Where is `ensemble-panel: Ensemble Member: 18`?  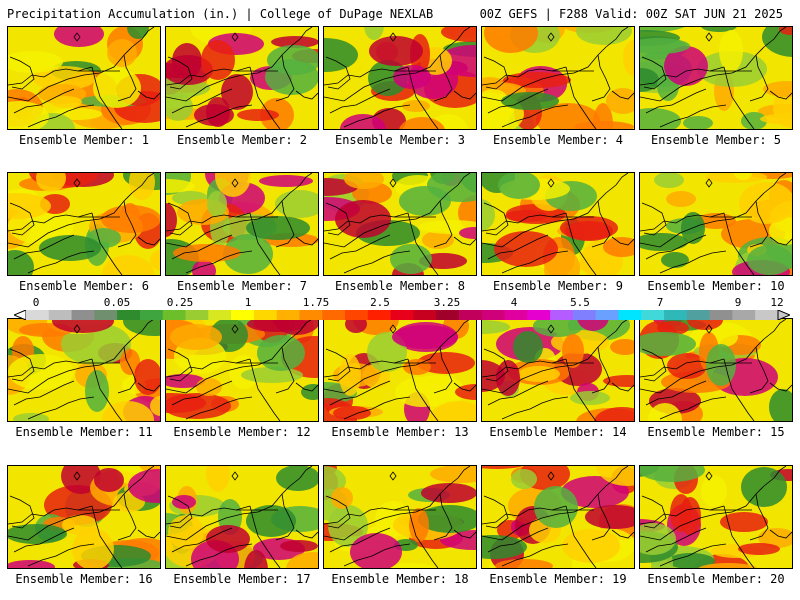
ensemble-panel: Ensemble Member: 18 is located at coordinates (400, 525).